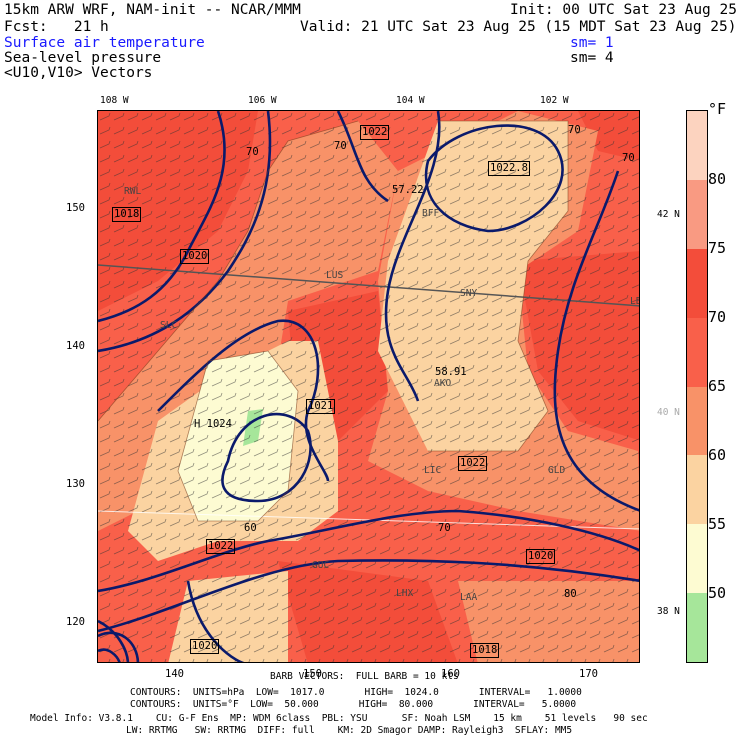 The width and height of the screenshot is (740, 740). I want to click on latitude-label: 40 N, so click(668, 412).